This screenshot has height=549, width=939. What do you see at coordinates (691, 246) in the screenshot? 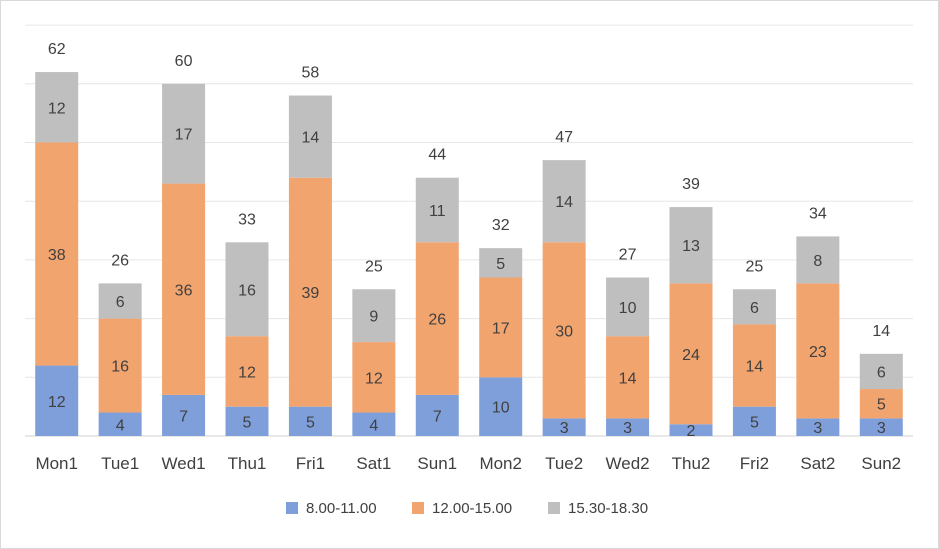
I see `data-label: 13` at bounding box center [691, 246].